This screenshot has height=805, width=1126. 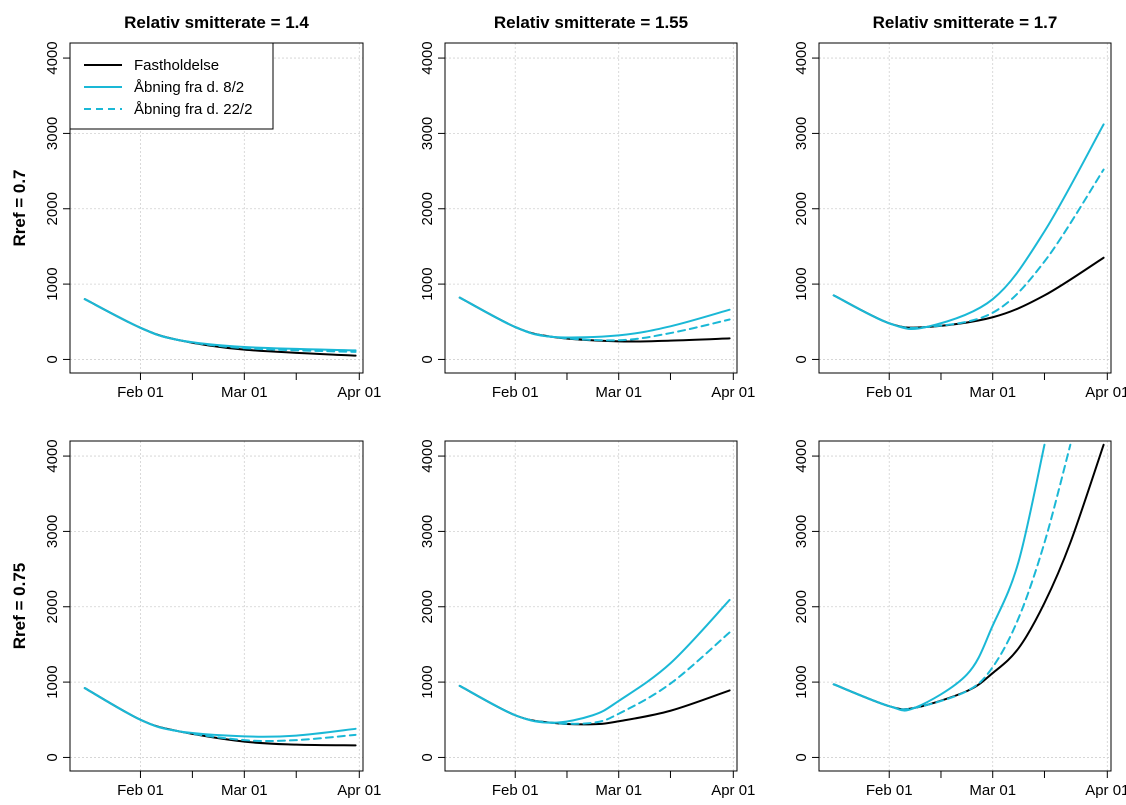 I want to click on panel-6: 0 1000 2000 3000 4000 Feb 01 Mar 01 Apr 01, so click(x=959, y=619).